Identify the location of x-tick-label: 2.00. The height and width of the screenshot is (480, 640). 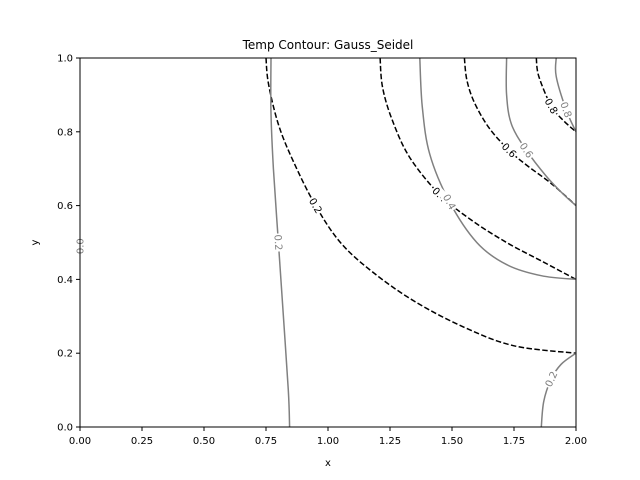
(576, 441).